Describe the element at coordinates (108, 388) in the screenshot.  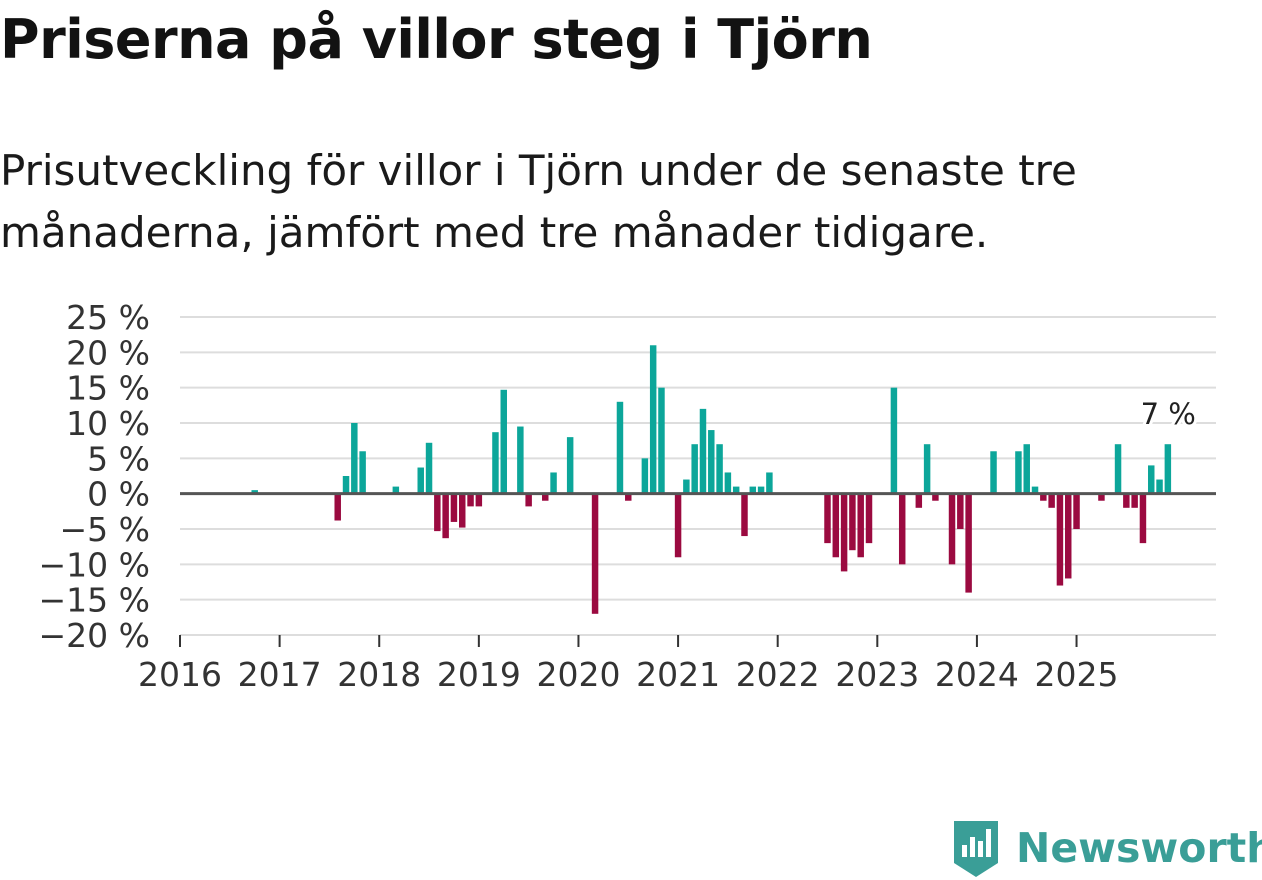
I see `y-tick-label: 15 %` at that location.